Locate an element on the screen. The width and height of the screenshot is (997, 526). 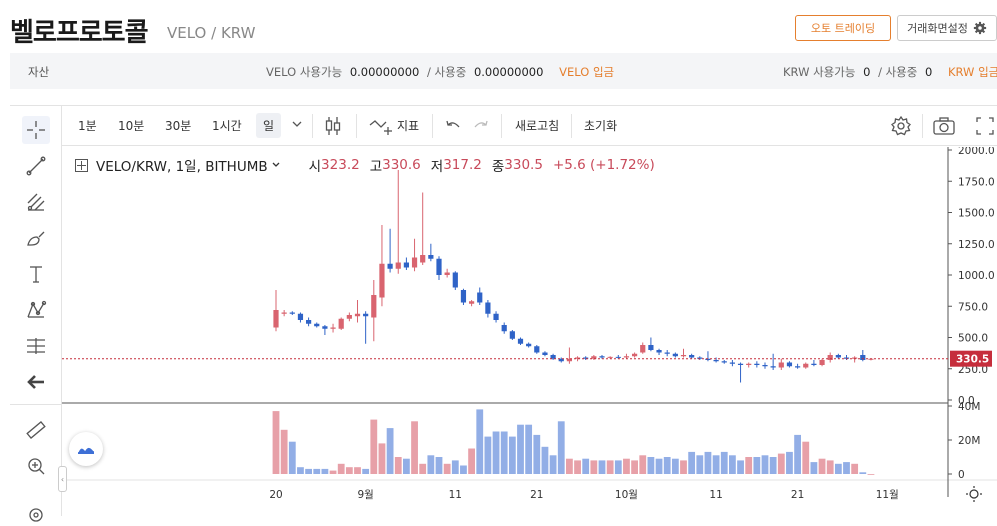
interval-1m: 1분 is located at coordinates (87, 126).